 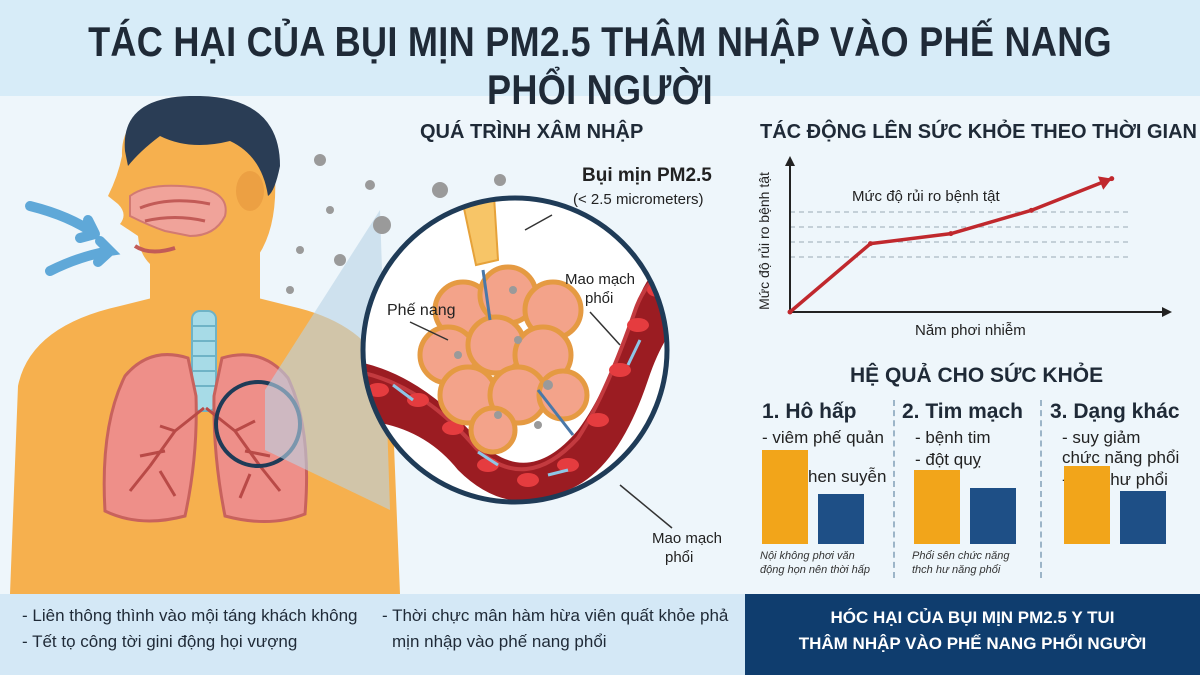 I want to click on capillary-vessel, so click(x=515, y=376).